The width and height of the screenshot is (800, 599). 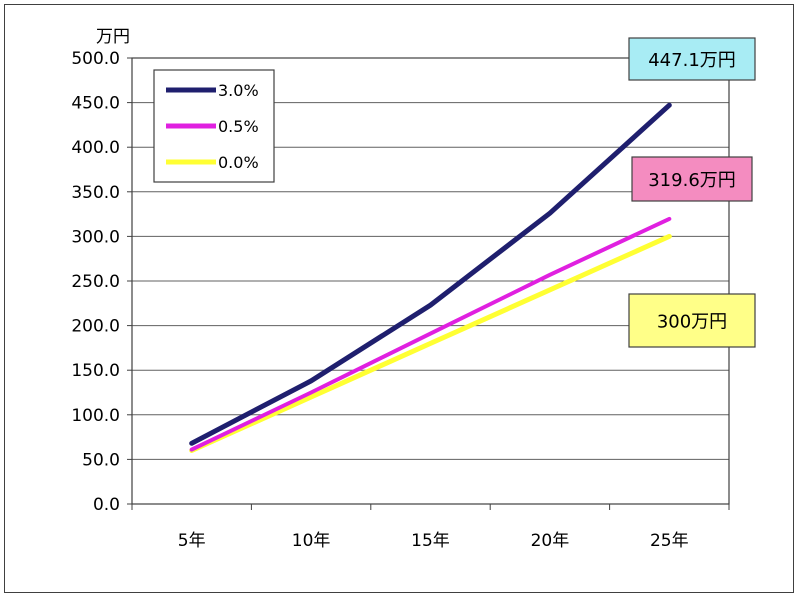 I want to click on y-tick-label: 50.0, so click(x=101, y=460).